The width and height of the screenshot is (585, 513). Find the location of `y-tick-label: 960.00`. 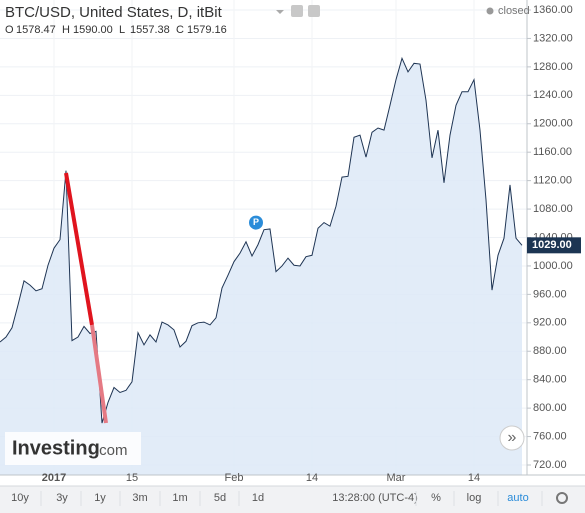

y-tick-label: 960.00 is located at coordinates (550, 294).